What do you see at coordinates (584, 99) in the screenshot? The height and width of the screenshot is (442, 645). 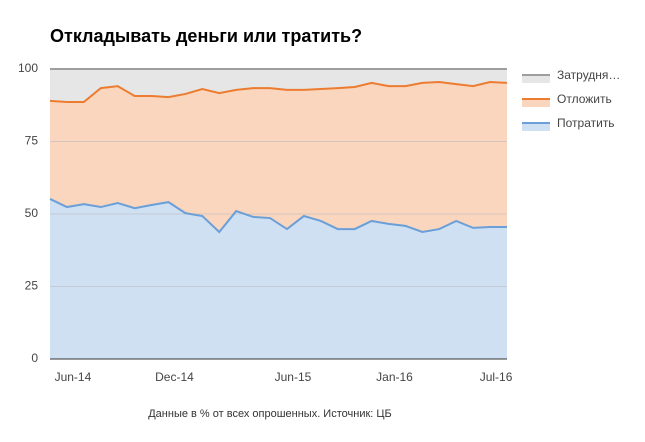 I see `legend-label: Отложить` at bounding box center [584, 99].